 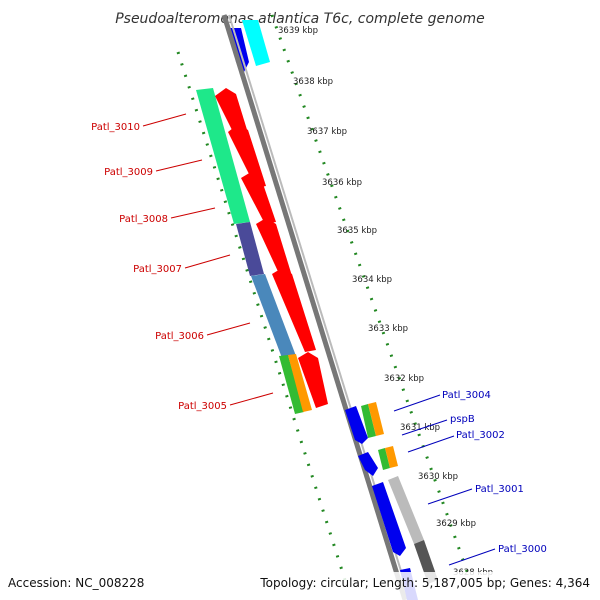 I want to click on orange-band, so click(x=300, y=383).